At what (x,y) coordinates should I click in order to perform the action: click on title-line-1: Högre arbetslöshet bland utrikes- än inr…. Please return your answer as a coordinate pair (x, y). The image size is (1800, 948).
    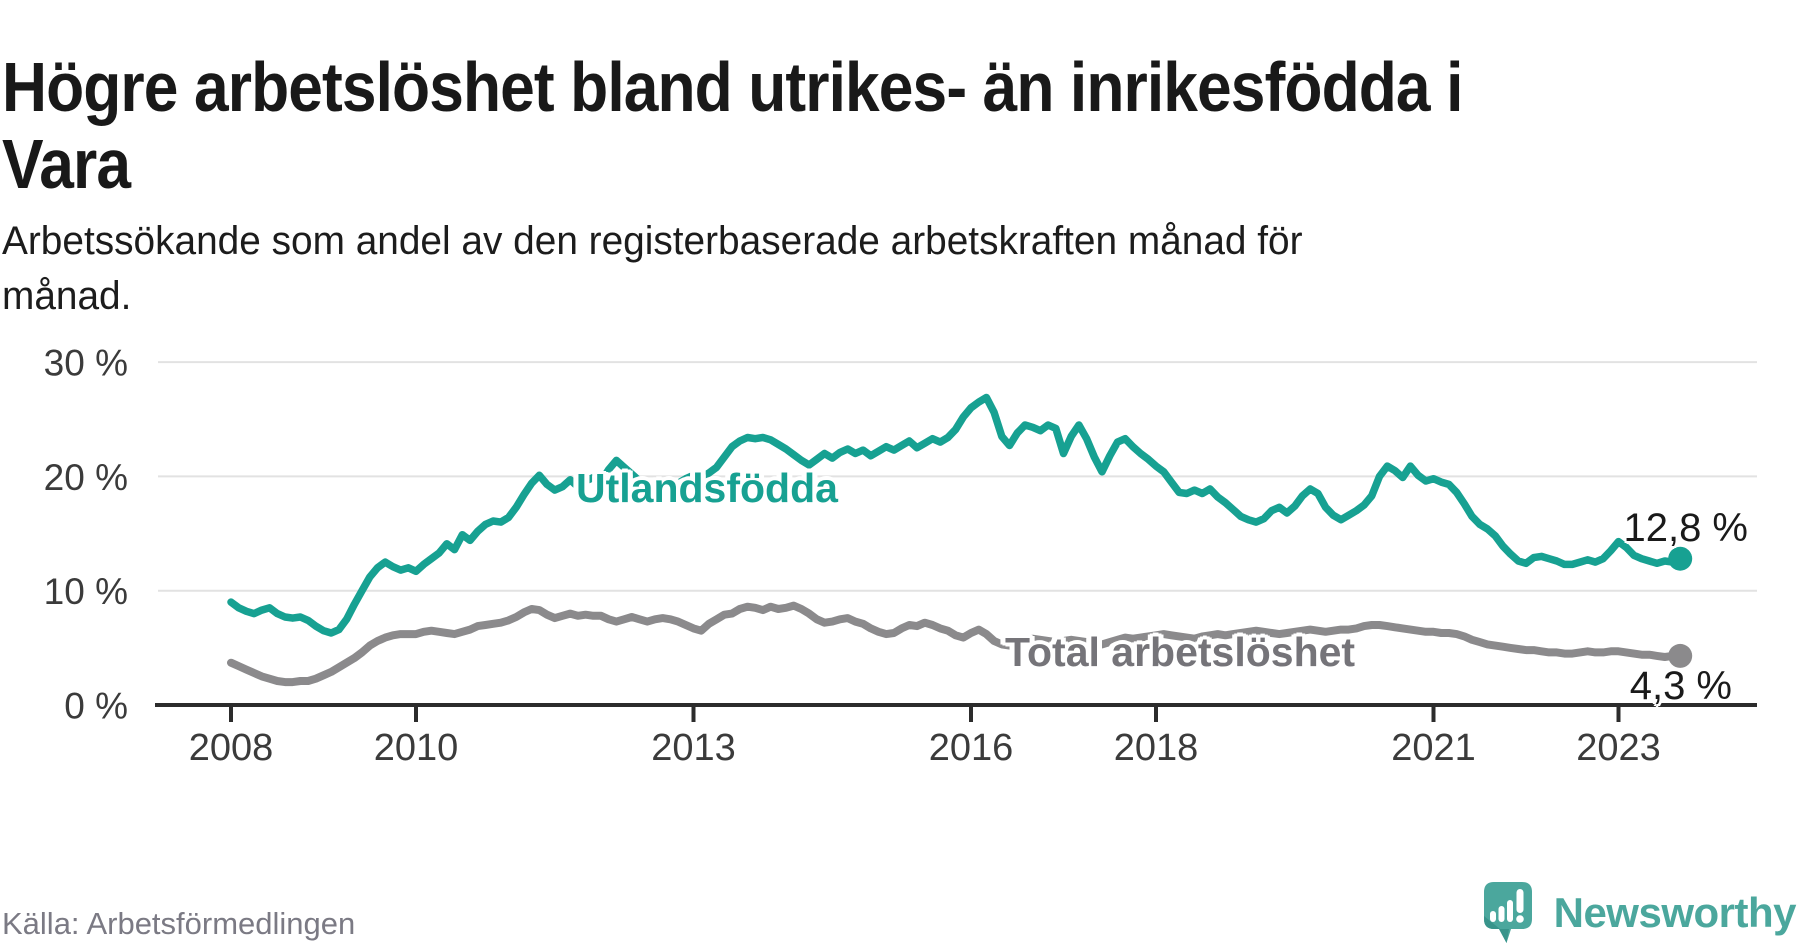
    Looking at the image, I should click on (732, 86).